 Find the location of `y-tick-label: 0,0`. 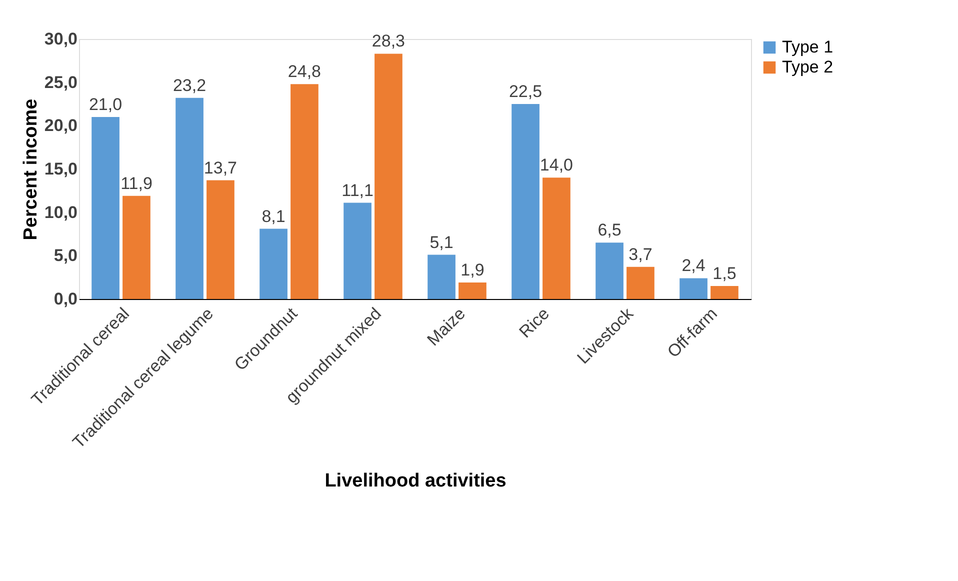

y-tick-label: 0,0 is located at coordinates (66, 299).